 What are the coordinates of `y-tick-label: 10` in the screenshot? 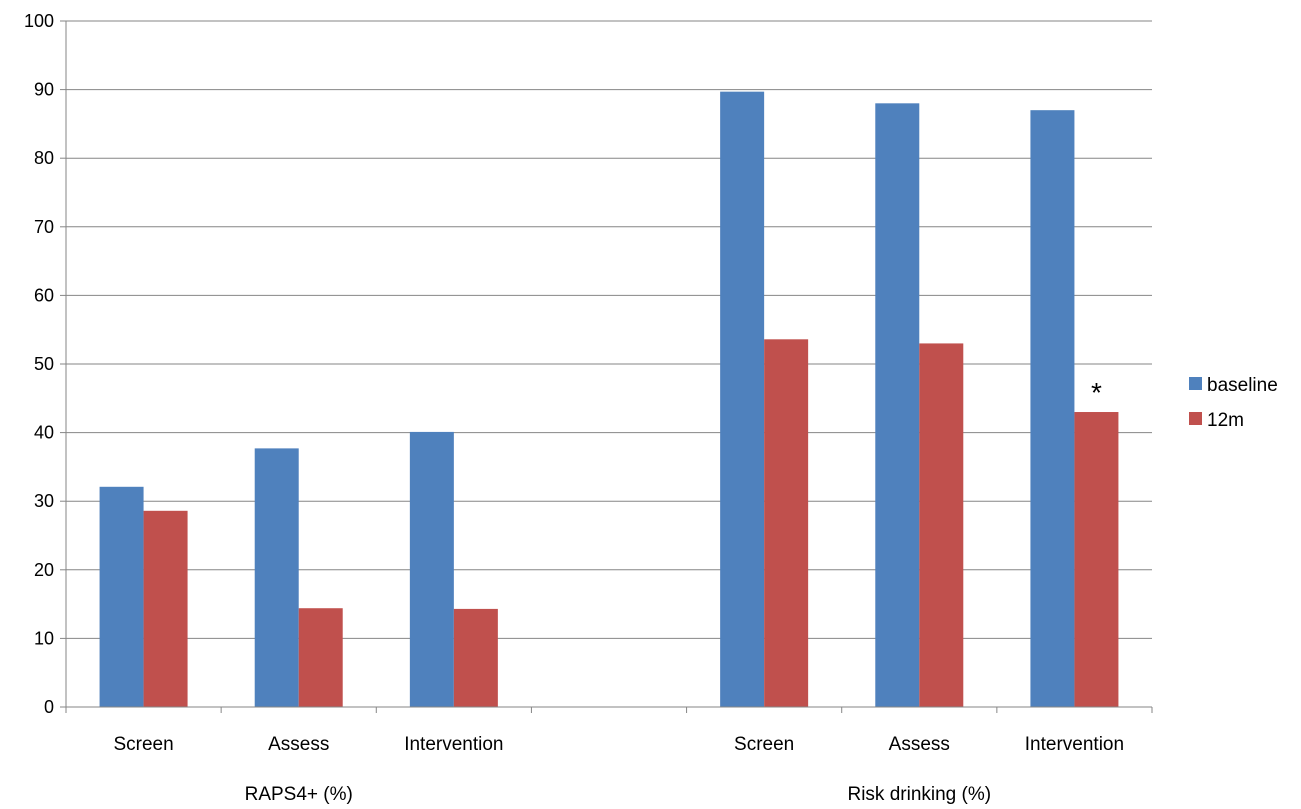 It's located at (44, 638).